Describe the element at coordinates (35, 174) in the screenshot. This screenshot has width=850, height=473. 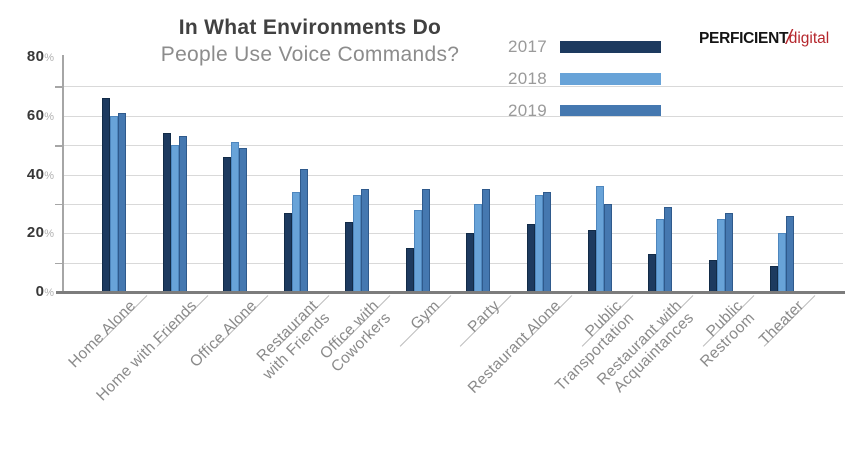
I see `y-axis-label-number: 40` at that location.